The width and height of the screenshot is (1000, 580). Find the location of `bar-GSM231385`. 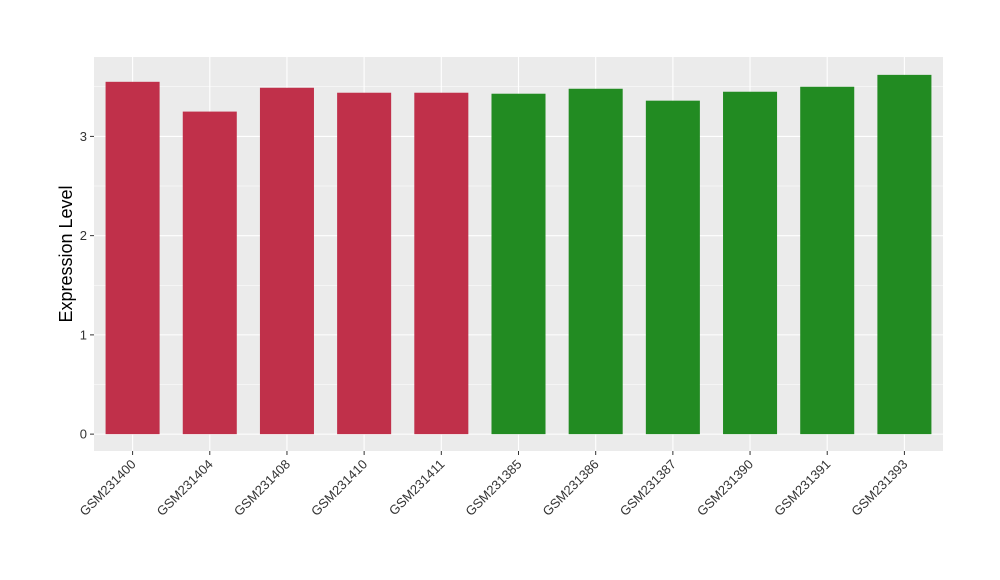

bar-GSM231385 is located at coordinates (518, 264).